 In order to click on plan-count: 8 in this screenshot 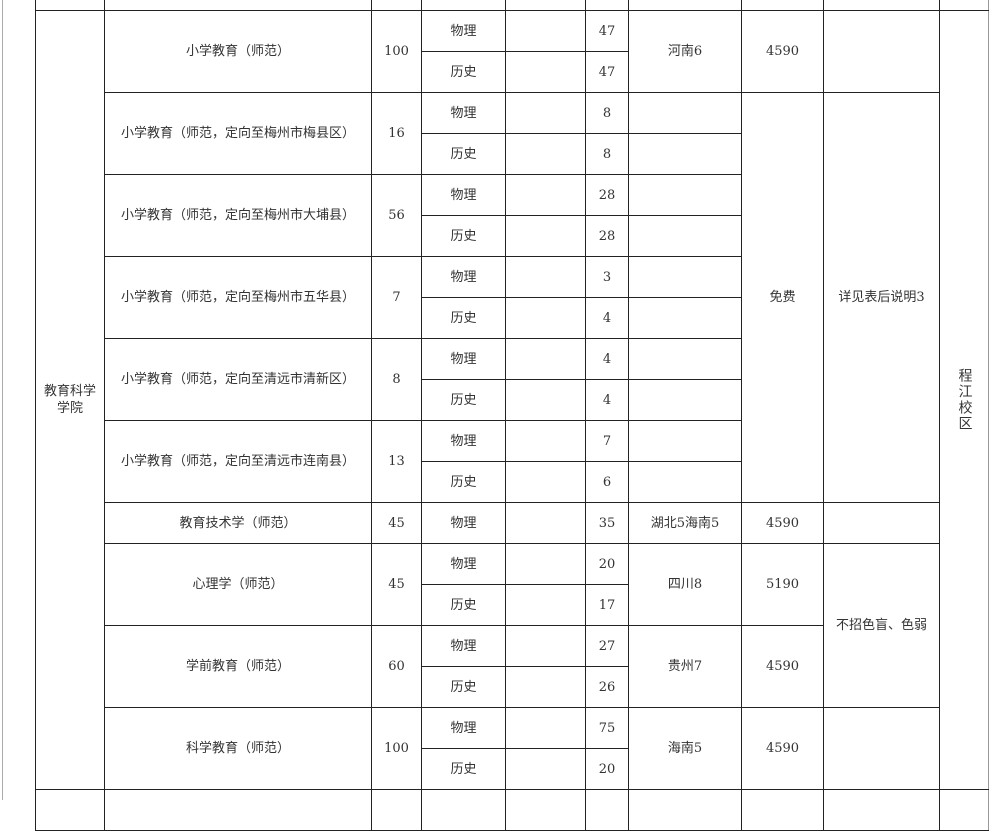, I will do `click(396, 379)`.